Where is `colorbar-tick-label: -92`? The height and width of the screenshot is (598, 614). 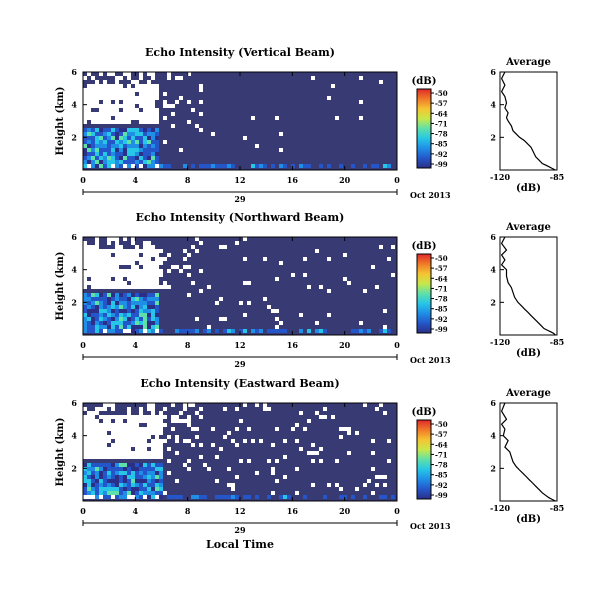 colorbar-tick-label: -92 is located at coordinates (441, 319).